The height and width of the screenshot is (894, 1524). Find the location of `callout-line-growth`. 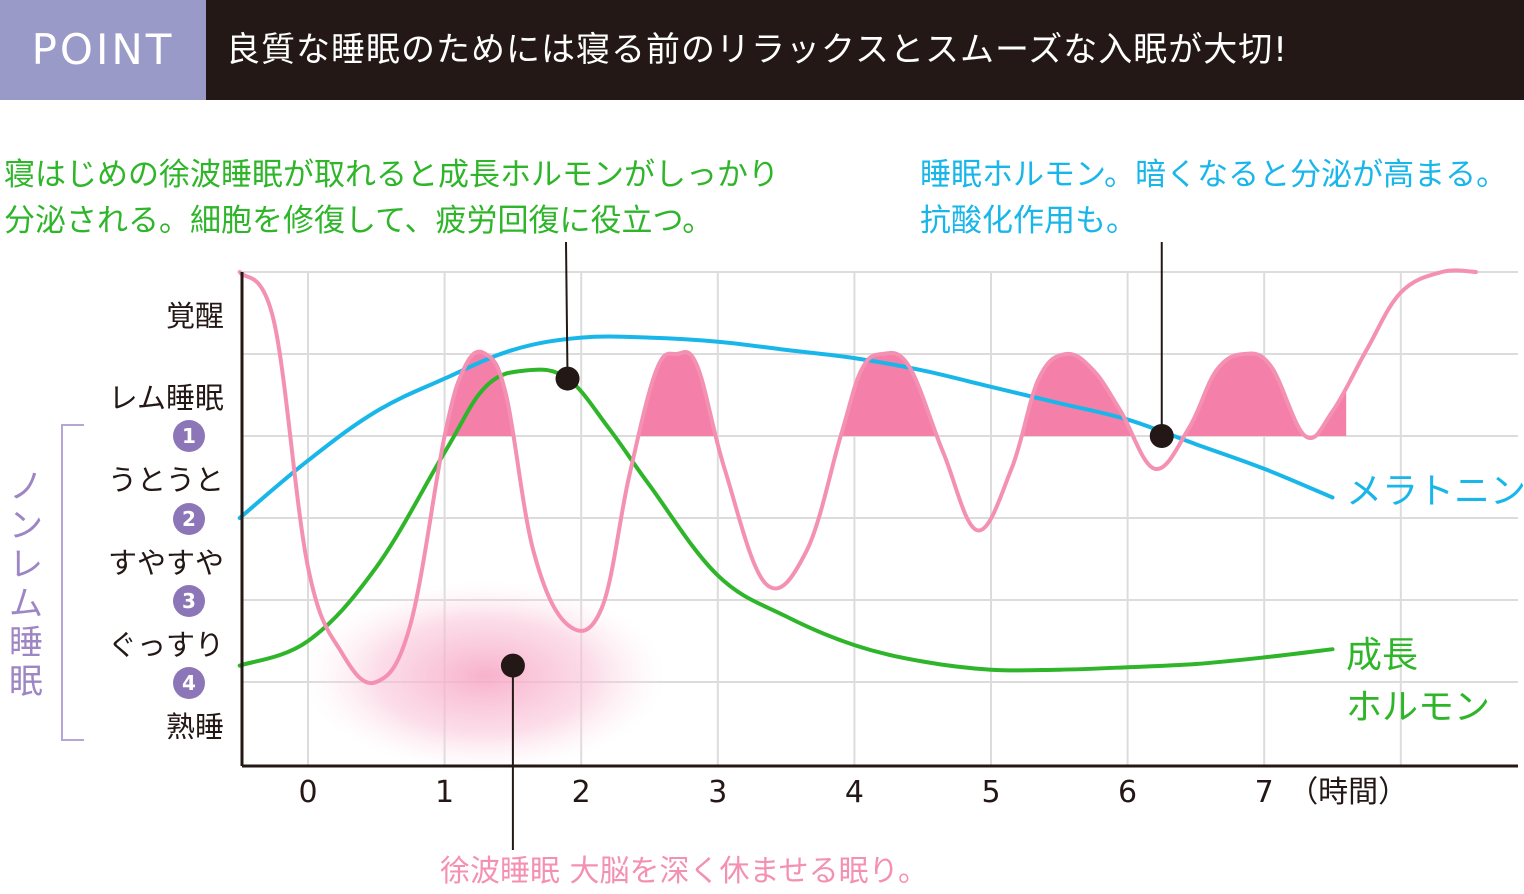

callout-line-growth is located at coordinates (567, 310).